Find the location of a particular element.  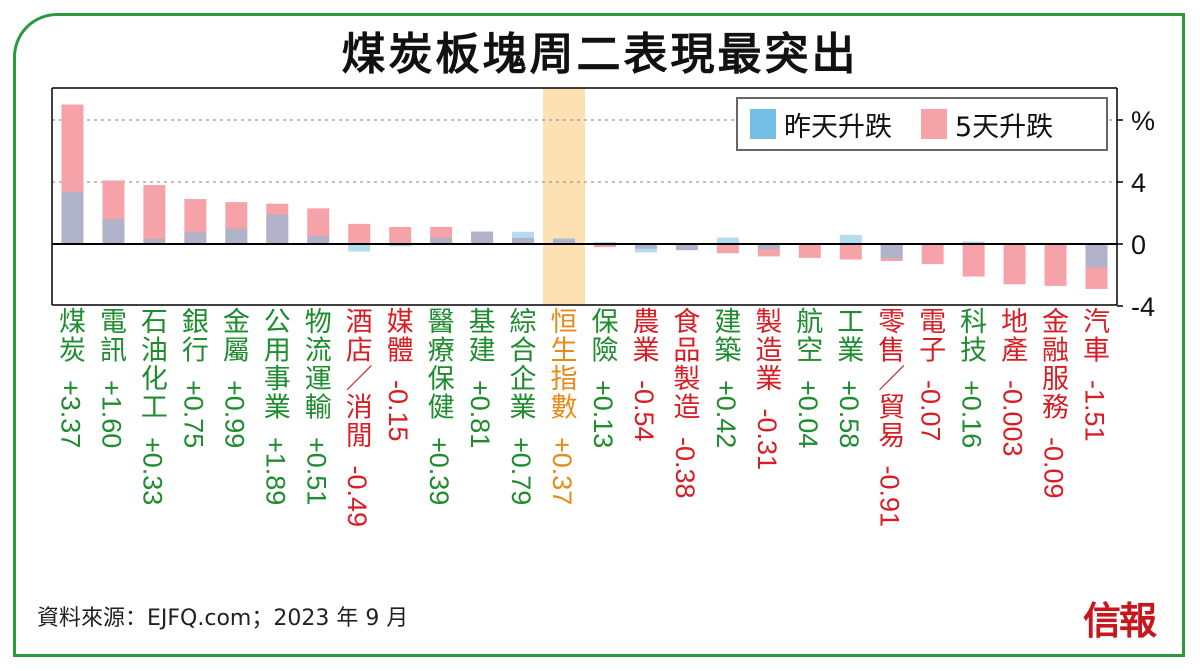

value-label: -0.003 is located at coordinates (1013, 418).